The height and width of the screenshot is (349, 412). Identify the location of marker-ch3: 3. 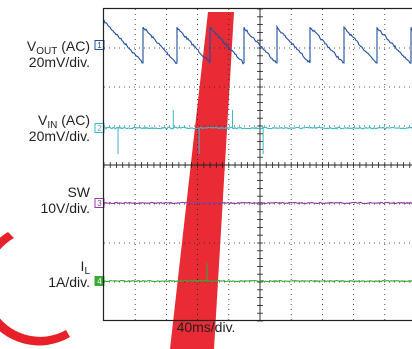
(99, 203).